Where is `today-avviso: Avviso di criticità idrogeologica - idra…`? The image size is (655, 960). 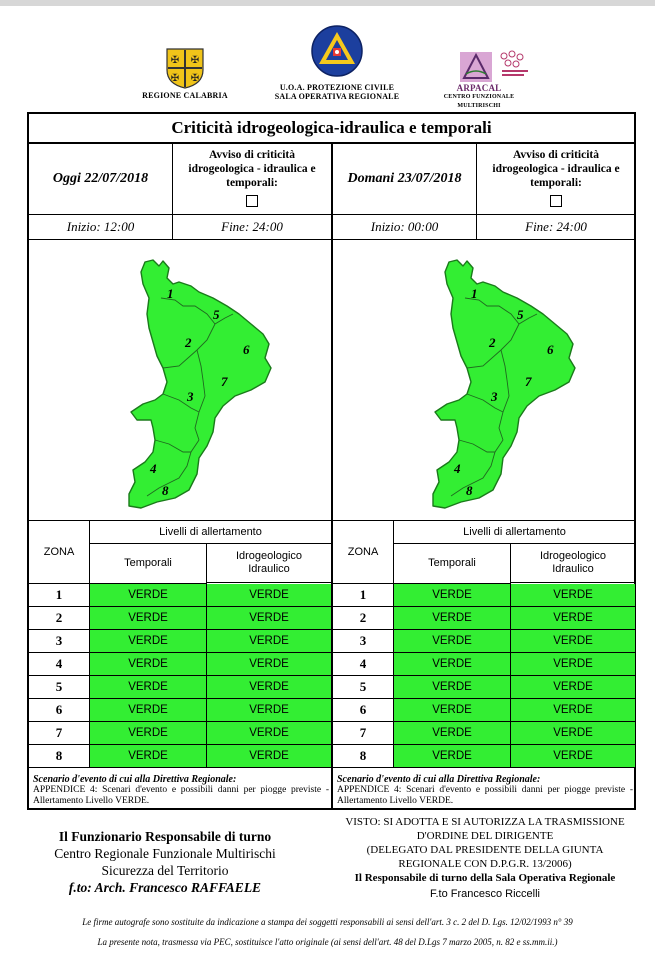 today-avviso: Avviso di criticità idrogeologica - idra… is located at coordinates (252, 169).